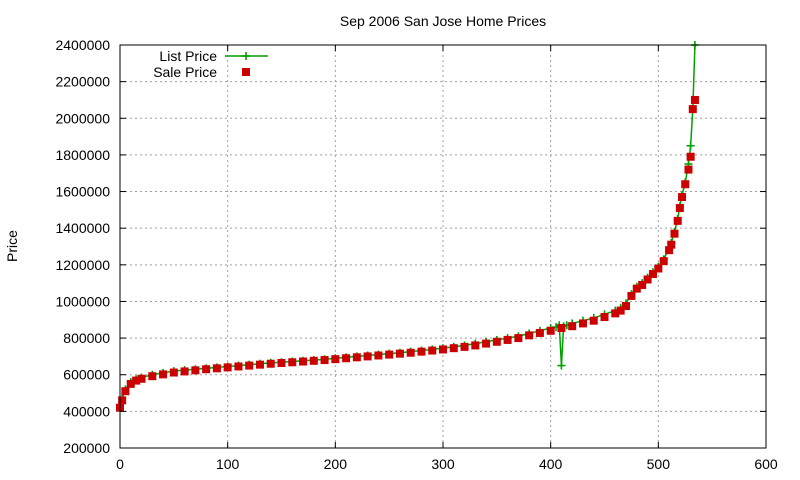  What do you see at coordinates (443, 21) in the screenshot?
I see `chart-title: Sep 2006 San Jose Home Prices` at bounding box center [443, 21].